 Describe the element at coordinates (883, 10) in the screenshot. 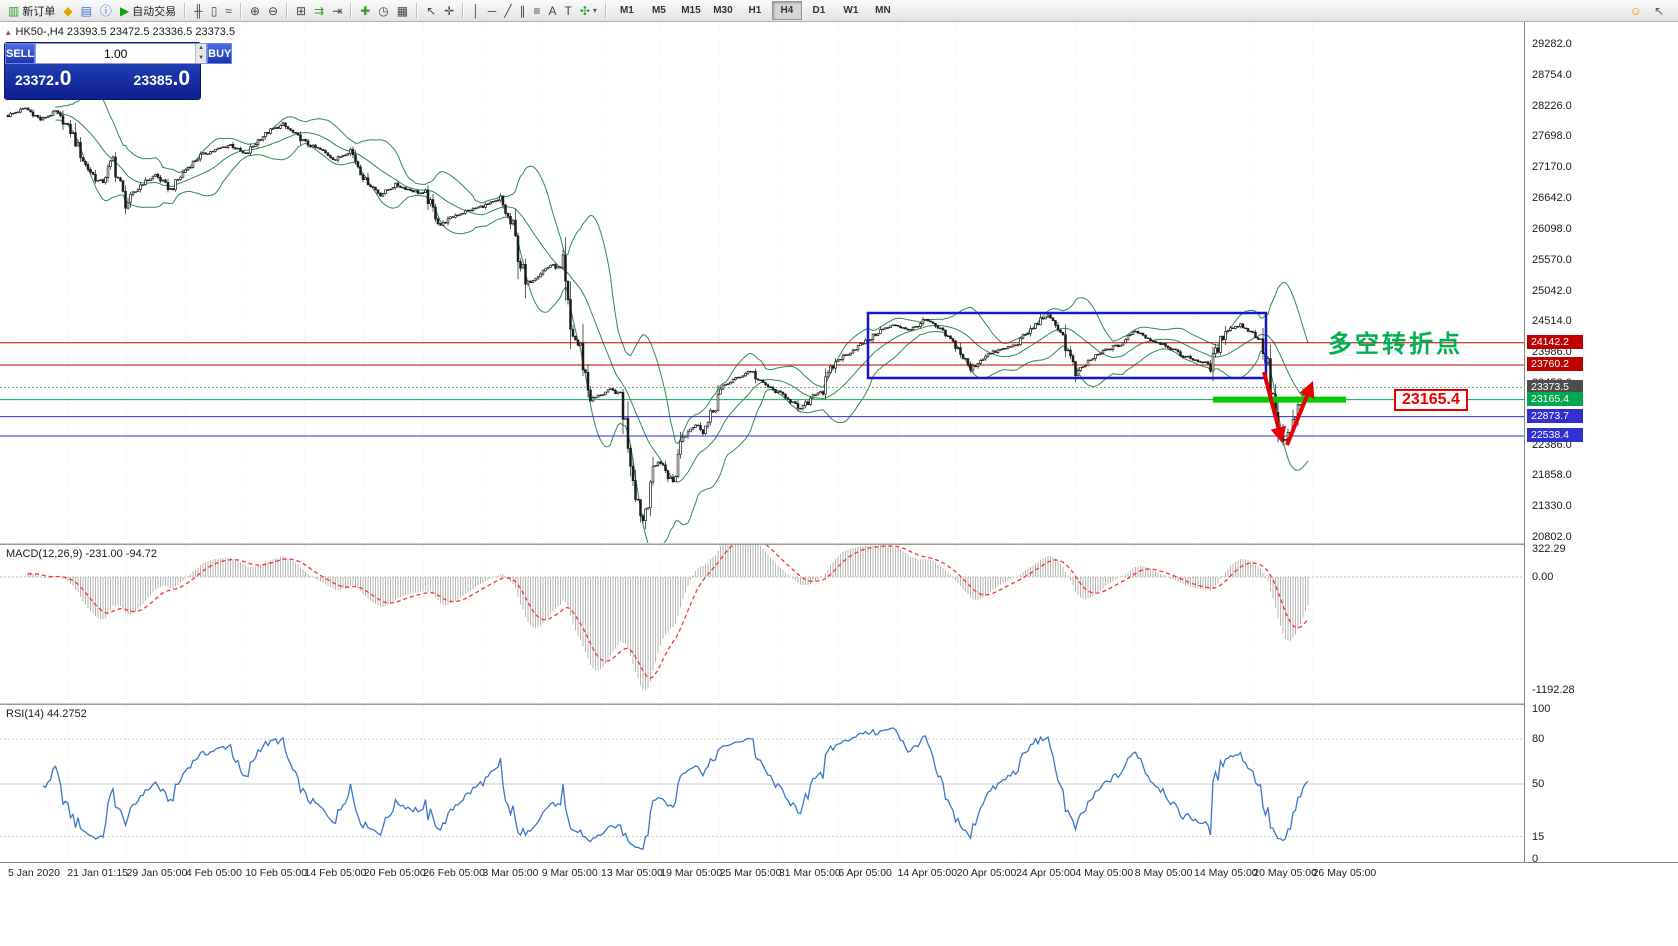

I see `timeframe-mn: MN` at that location.